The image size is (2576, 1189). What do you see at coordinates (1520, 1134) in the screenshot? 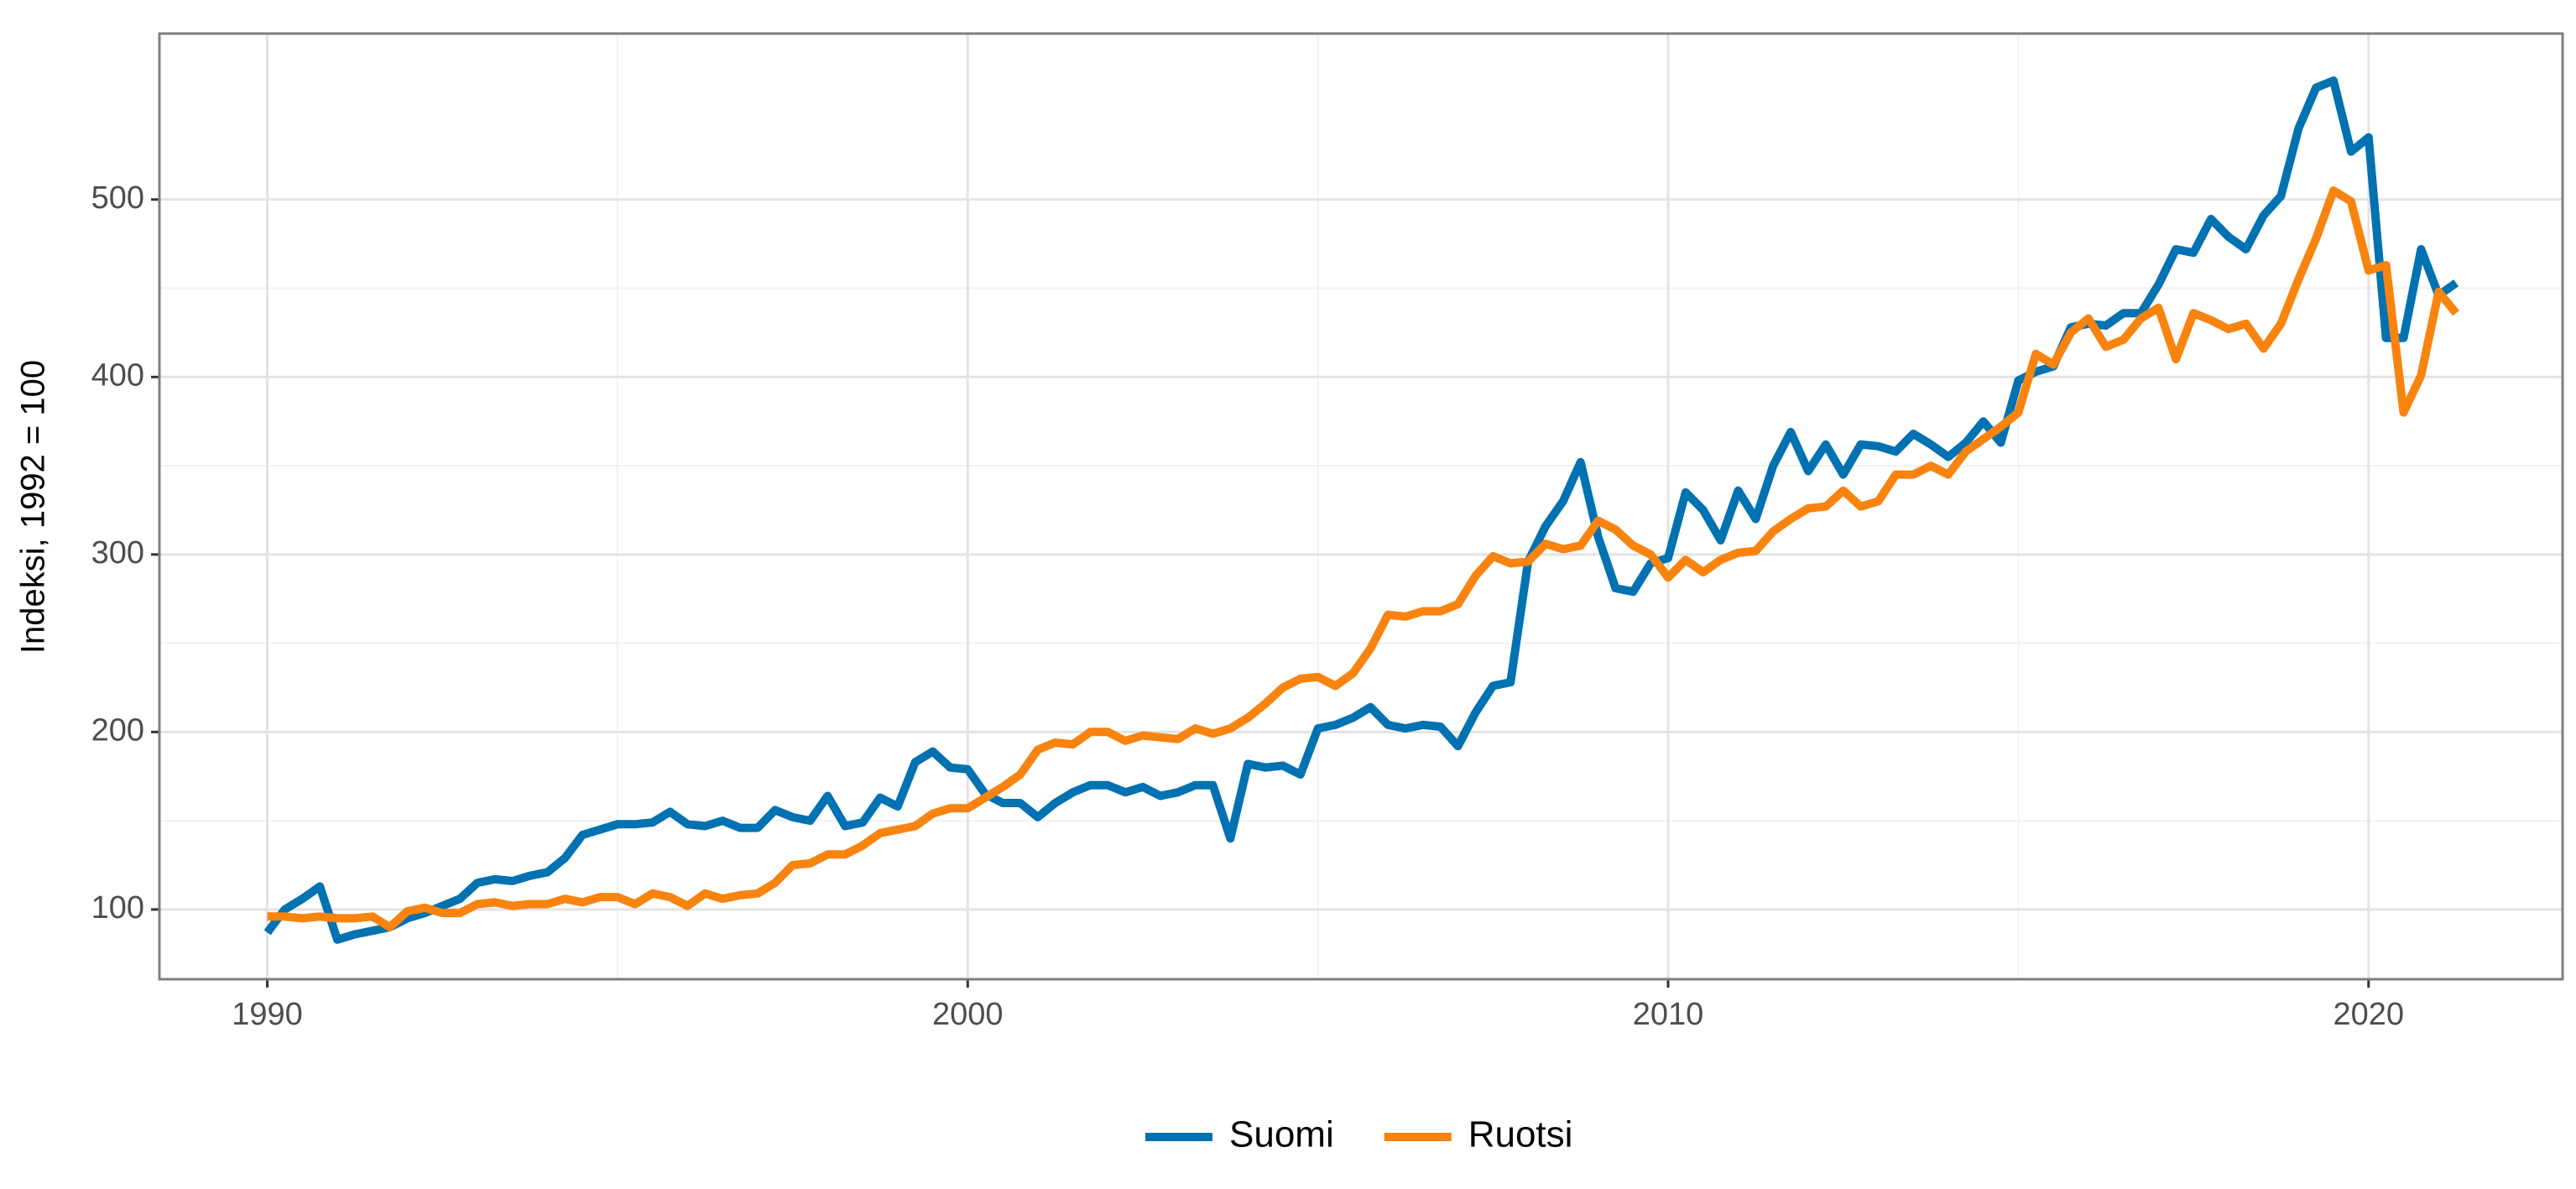
I see `legend-label: Ruotsi` at bounding box center [1520, 1134].